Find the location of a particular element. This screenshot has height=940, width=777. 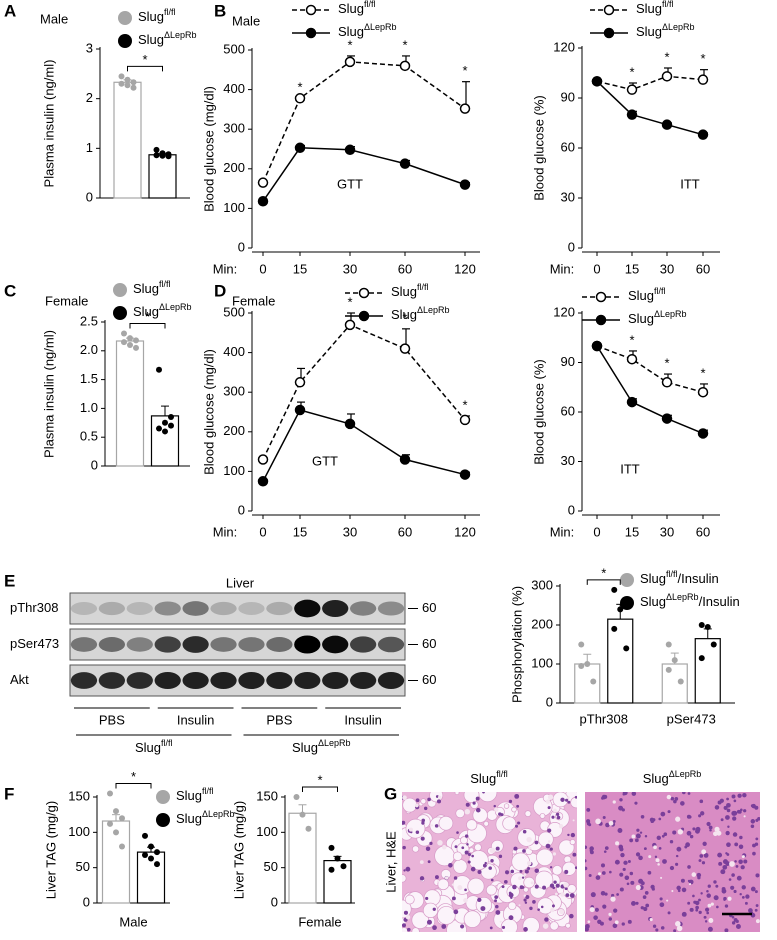

y-tick-label: 500 is located at coordinates (234, 48).